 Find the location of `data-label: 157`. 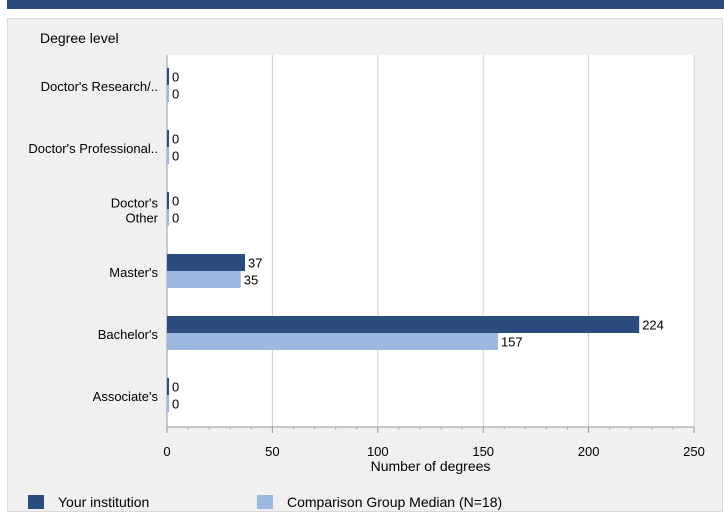

data-label: 157 is located at coordinates (512, 342).